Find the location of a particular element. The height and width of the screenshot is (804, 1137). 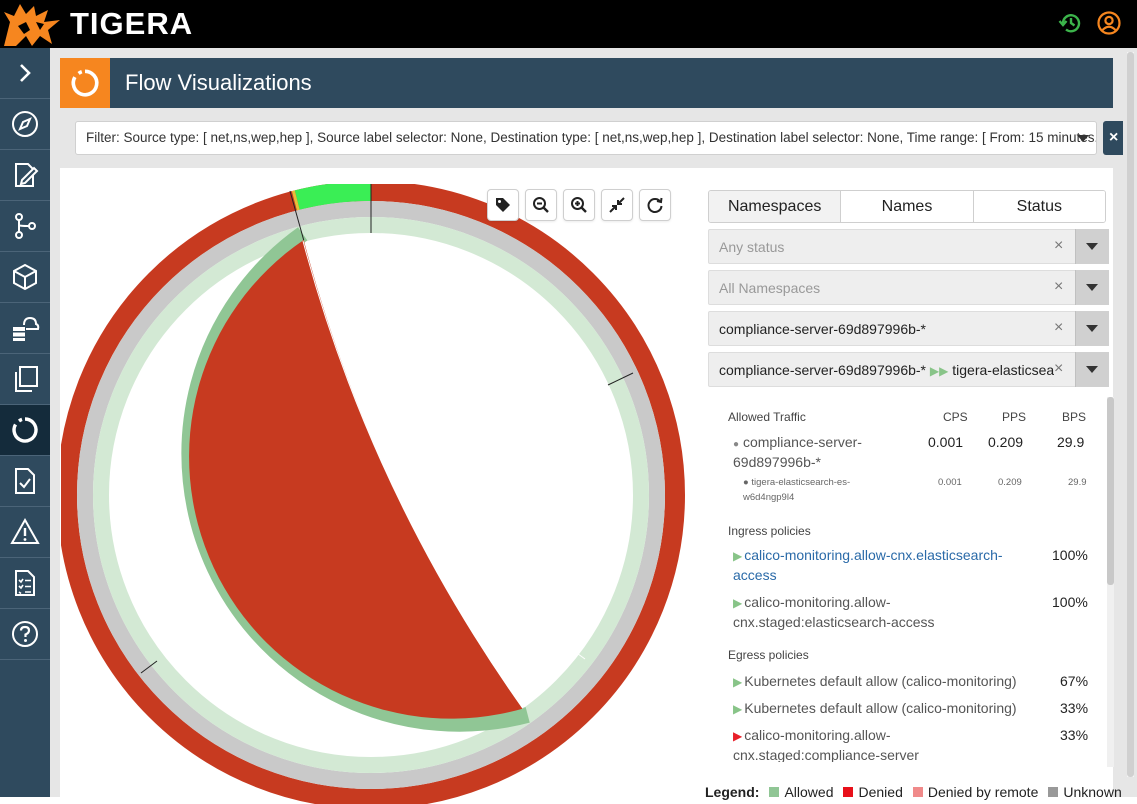

edit-document-icon is located at coordinates (27, 175).